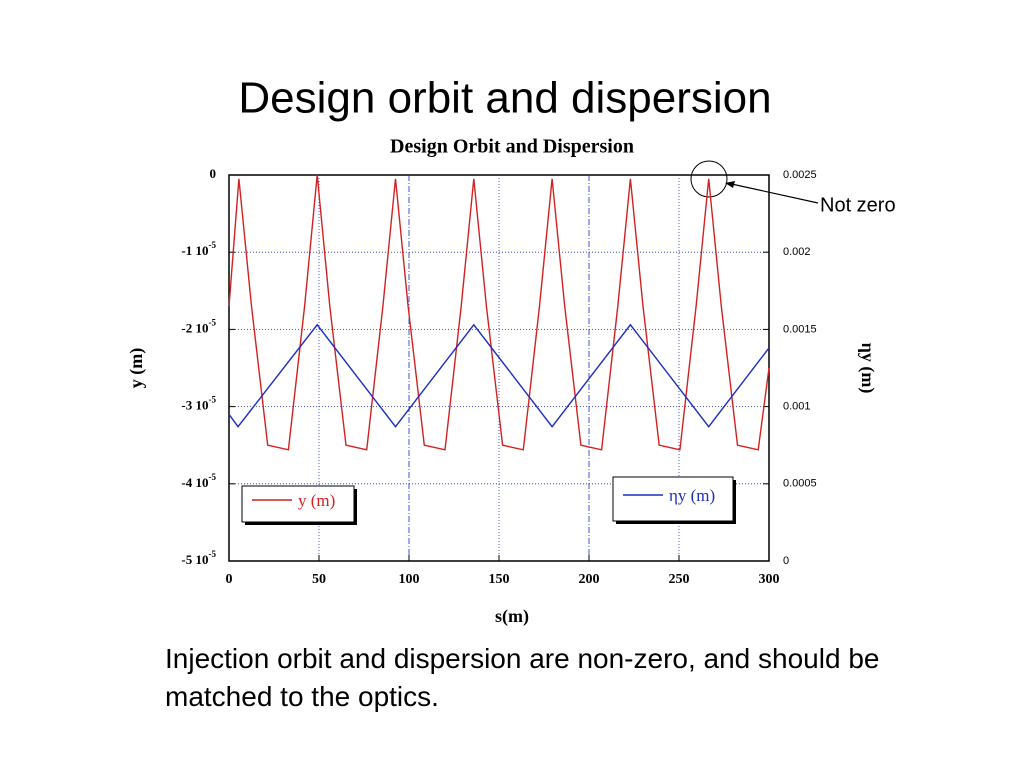 Image resolution: width=1024 pixels, height=768 pixels. Describe the element at coordinates (198, 326) in the screenshot. I see `y-tick-label: -2 10-5` at that location.